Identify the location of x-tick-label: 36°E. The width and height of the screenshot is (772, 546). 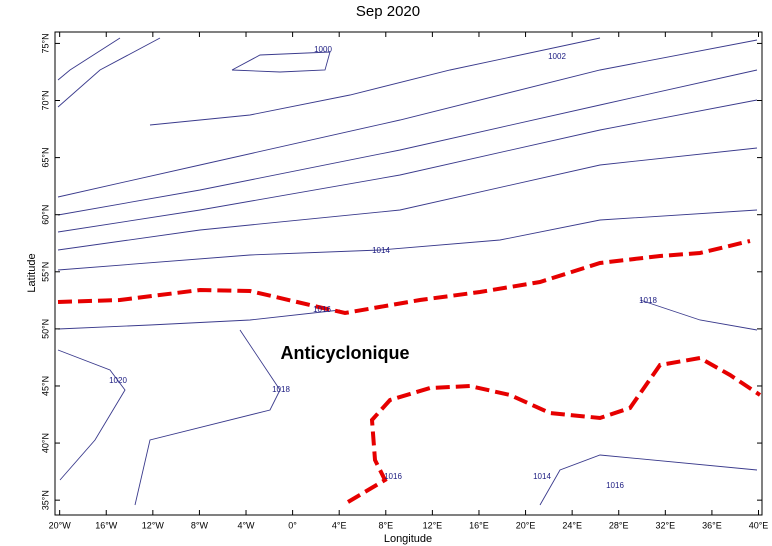
(712, 525).